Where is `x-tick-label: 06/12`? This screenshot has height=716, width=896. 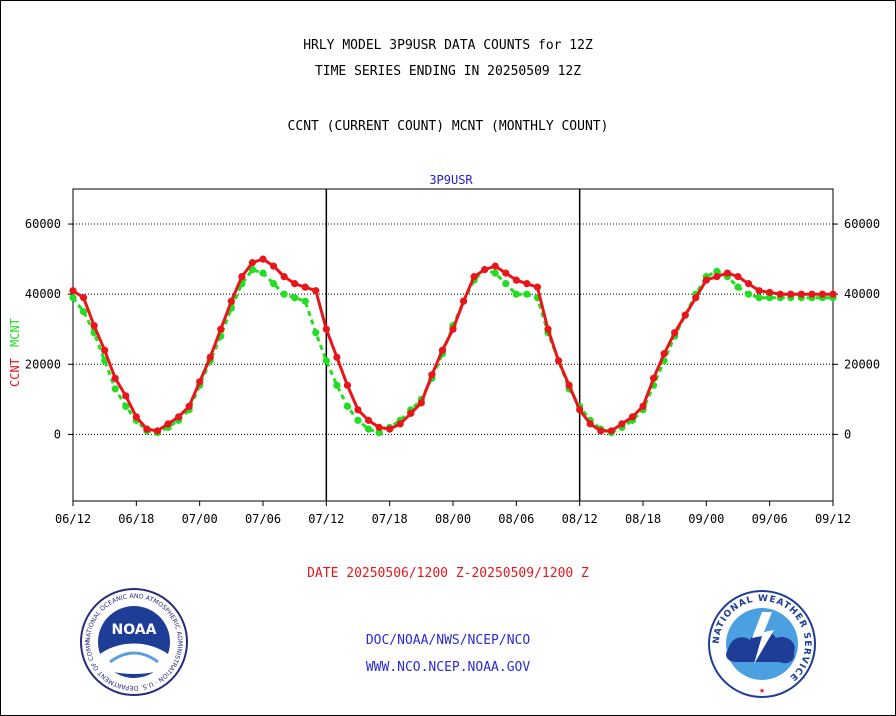
x-tick-label: 06/12 is located at coordinates (73, 519).